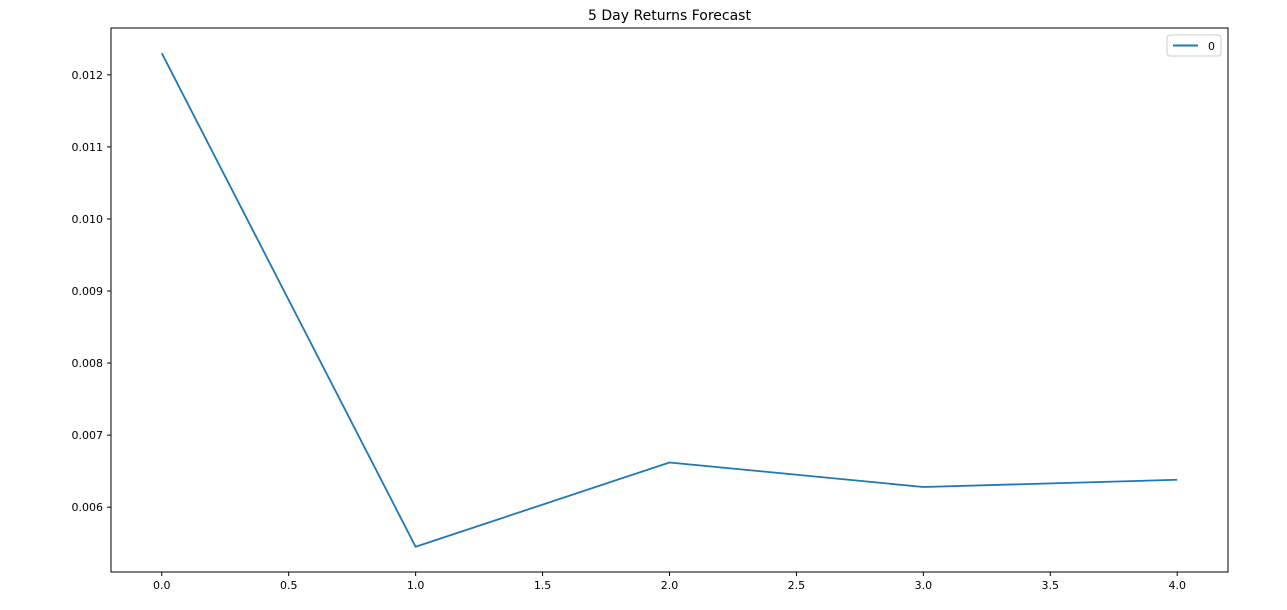  What do you see at coordinates (669, 16) in the screenshot?
I see `chart-title: 5 Day Returns Forecast` at bounding box center [669, 16].